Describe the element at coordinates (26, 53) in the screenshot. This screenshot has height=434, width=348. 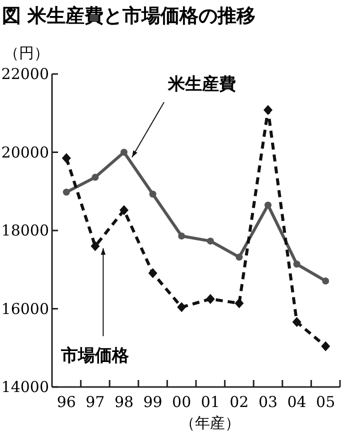
I see `y-axis-title: （円）` at that location.